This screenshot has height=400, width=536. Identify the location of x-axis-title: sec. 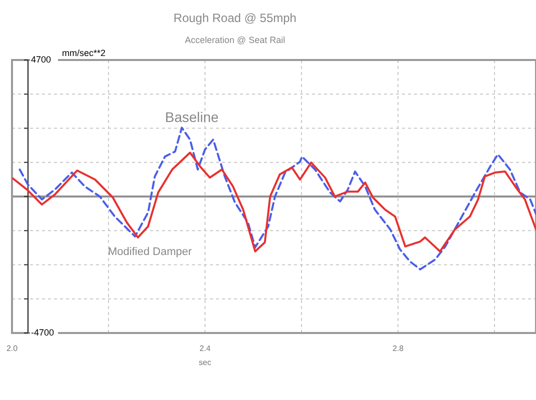
(205, 362).